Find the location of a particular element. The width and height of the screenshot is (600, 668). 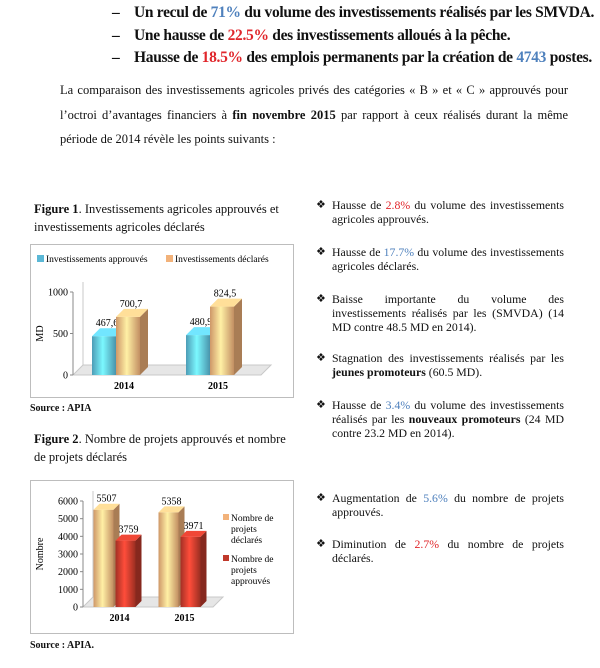

data-label: 3759 is located at coordinates (129, 530).